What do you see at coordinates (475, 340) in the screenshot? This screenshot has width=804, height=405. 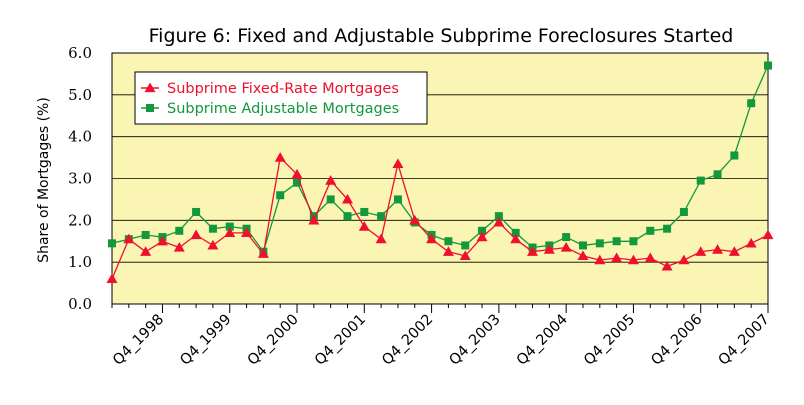 I see `x-tick-label: Q4_2003` at bounding box center [475, 340].